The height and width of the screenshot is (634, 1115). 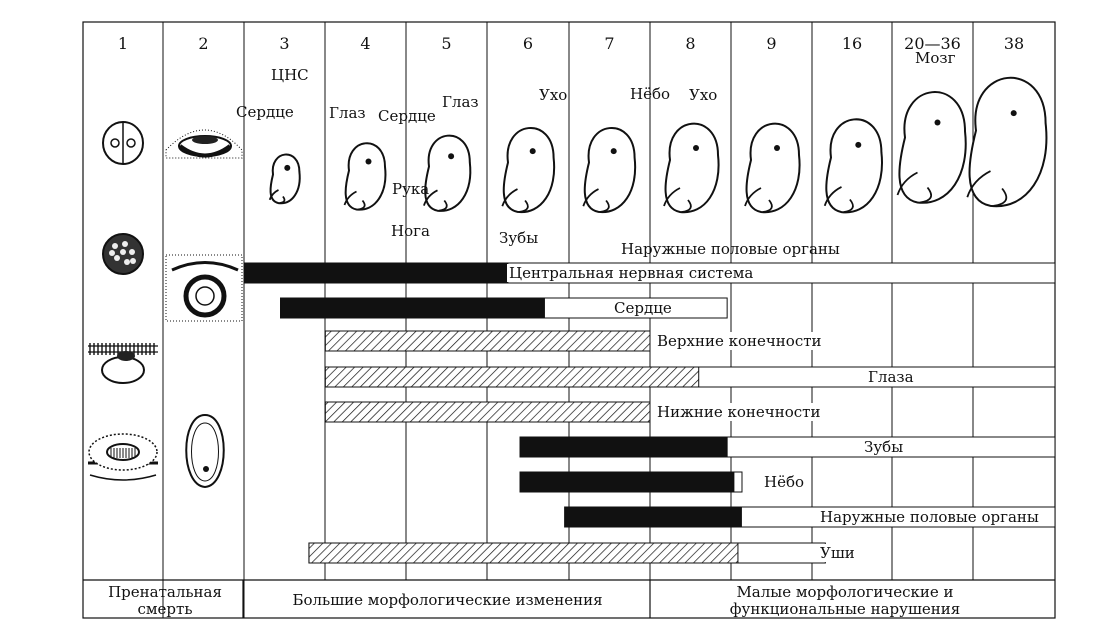 What do you see at coordinates (204, 144) in the screenshot?
I see `embryonic-disc-drawing` at bounding box center [204, 144].